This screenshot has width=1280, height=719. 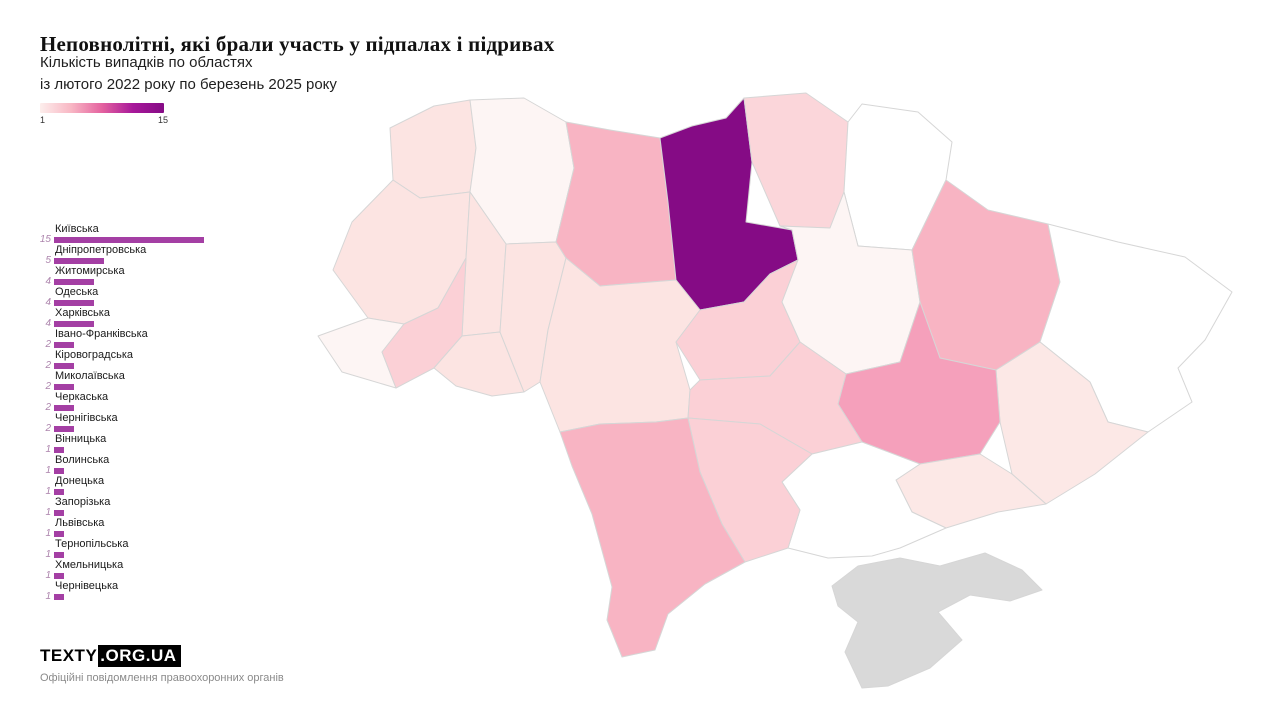 I want to click on bar-row: Черкаська 2, so click(x=151, y=402).